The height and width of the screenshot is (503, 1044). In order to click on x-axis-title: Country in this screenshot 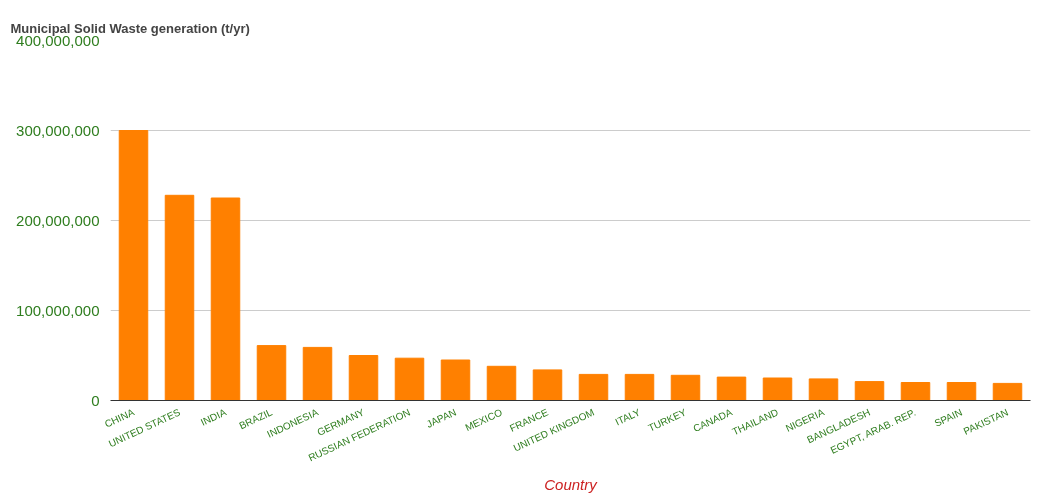, I will do `click(571, 485)`.